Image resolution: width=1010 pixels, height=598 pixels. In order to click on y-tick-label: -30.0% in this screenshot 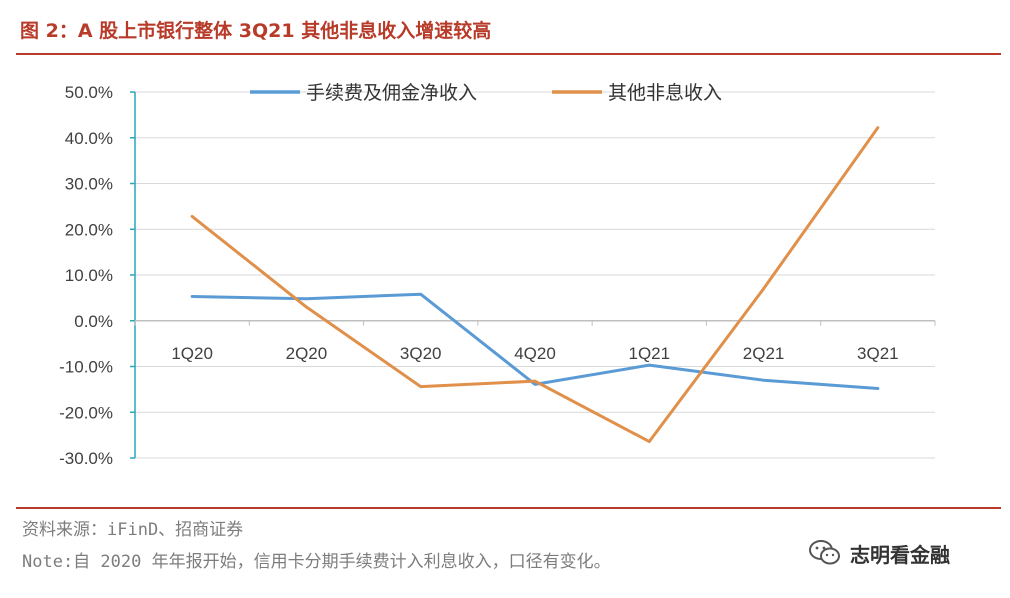, I will do `click(86, 458)`.